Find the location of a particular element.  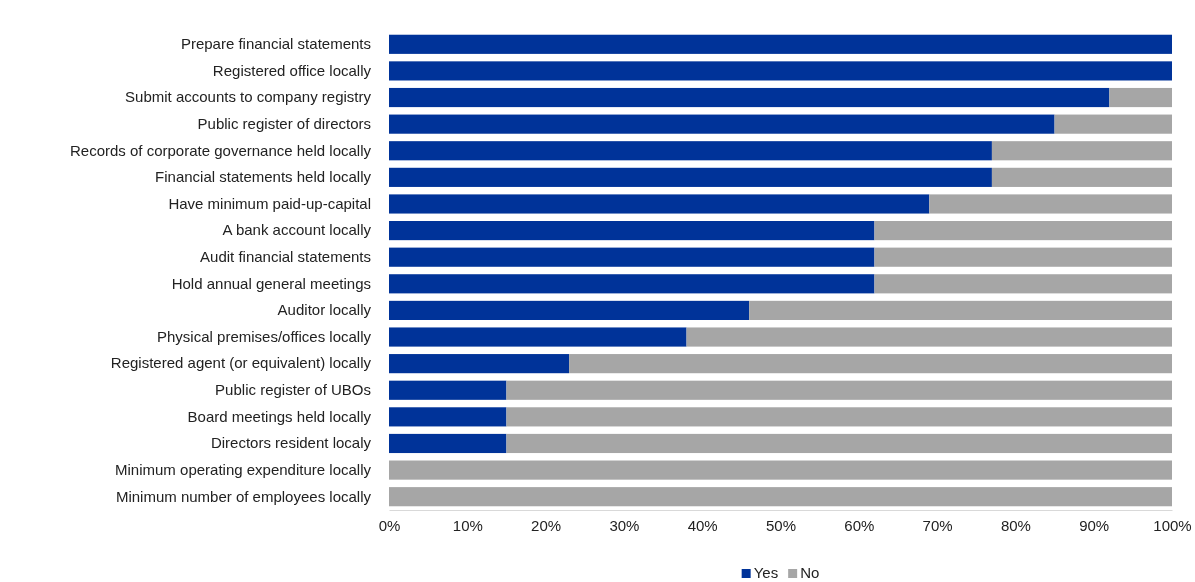

y-tick-label: Board meetings held locally is located at coordinates (279, 416).